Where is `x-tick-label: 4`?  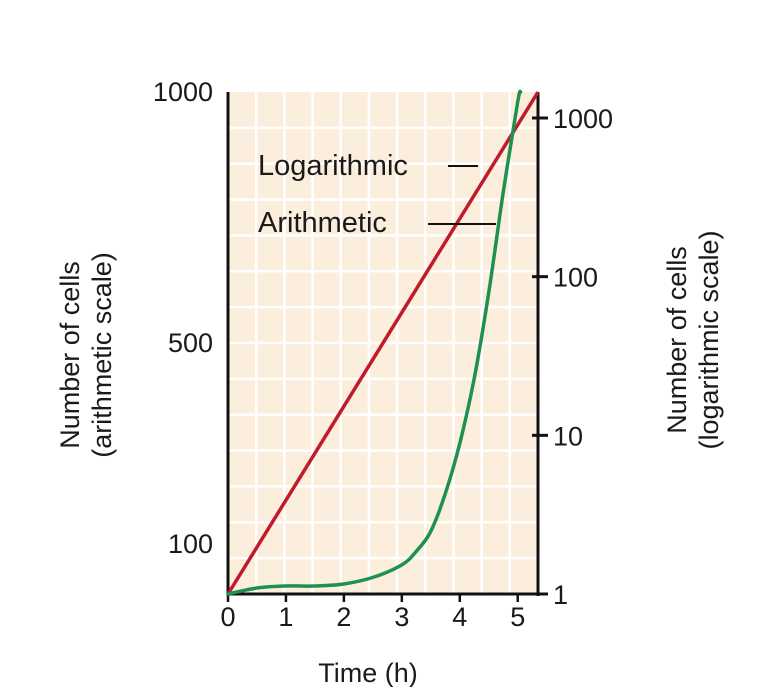 x-tick-label: 4 is located at coordinates (459, 617).